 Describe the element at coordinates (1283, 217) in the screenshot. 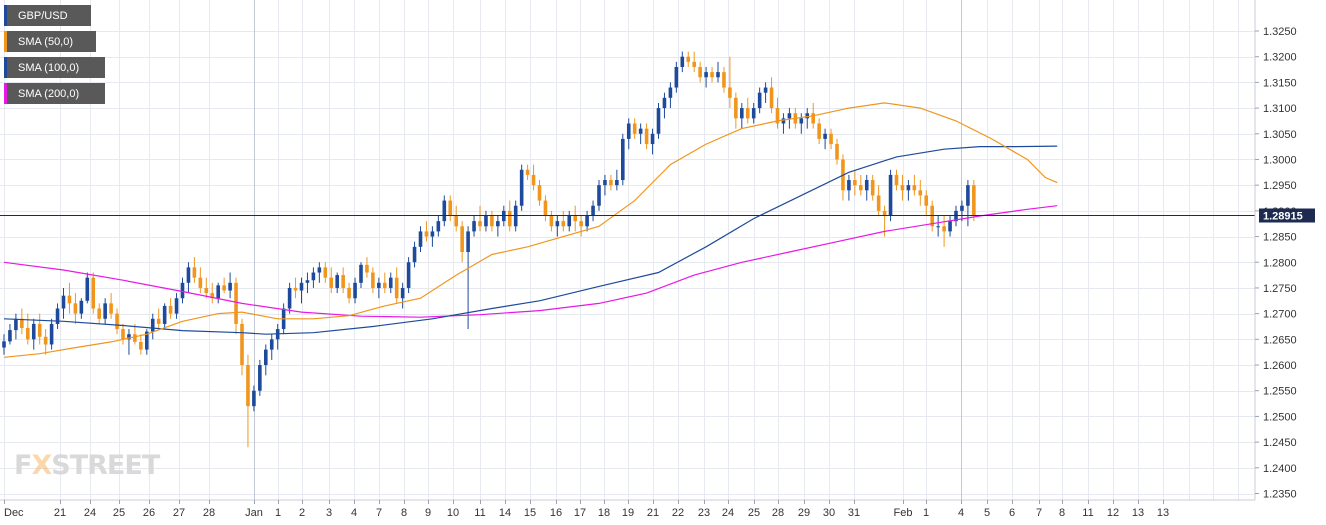

I see `current-price-label: 1.28915` at that location.